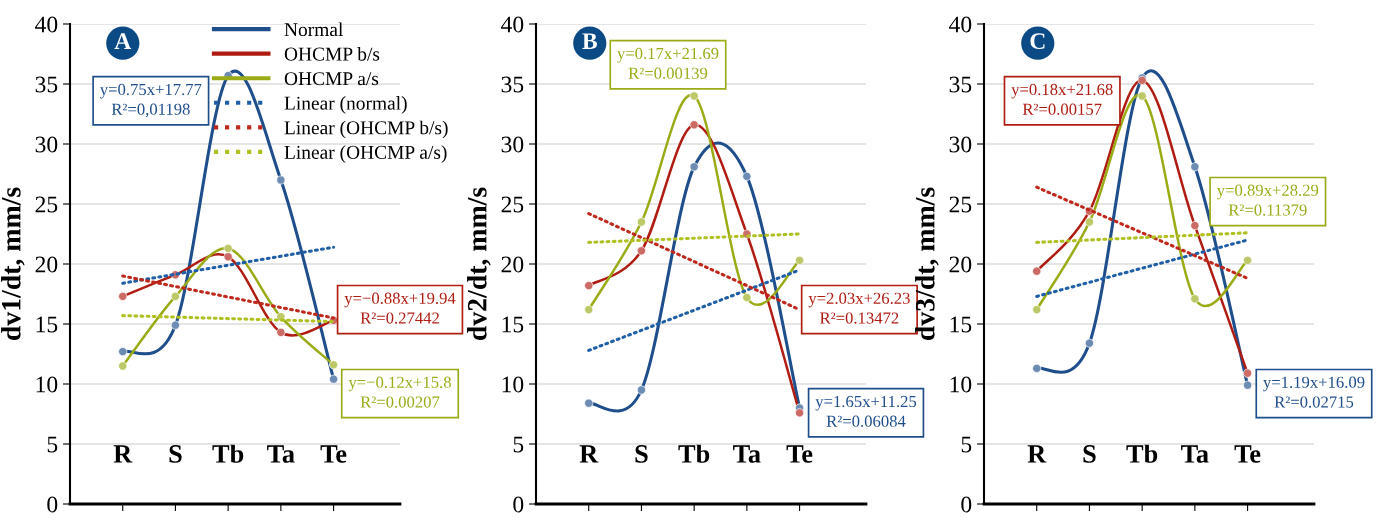  What do you see at coordinates (1314, 392) in the screenshot?
I see `annotation: y=1.19x+16.09 R²=0.02715` at bounding box center [1314, 392].